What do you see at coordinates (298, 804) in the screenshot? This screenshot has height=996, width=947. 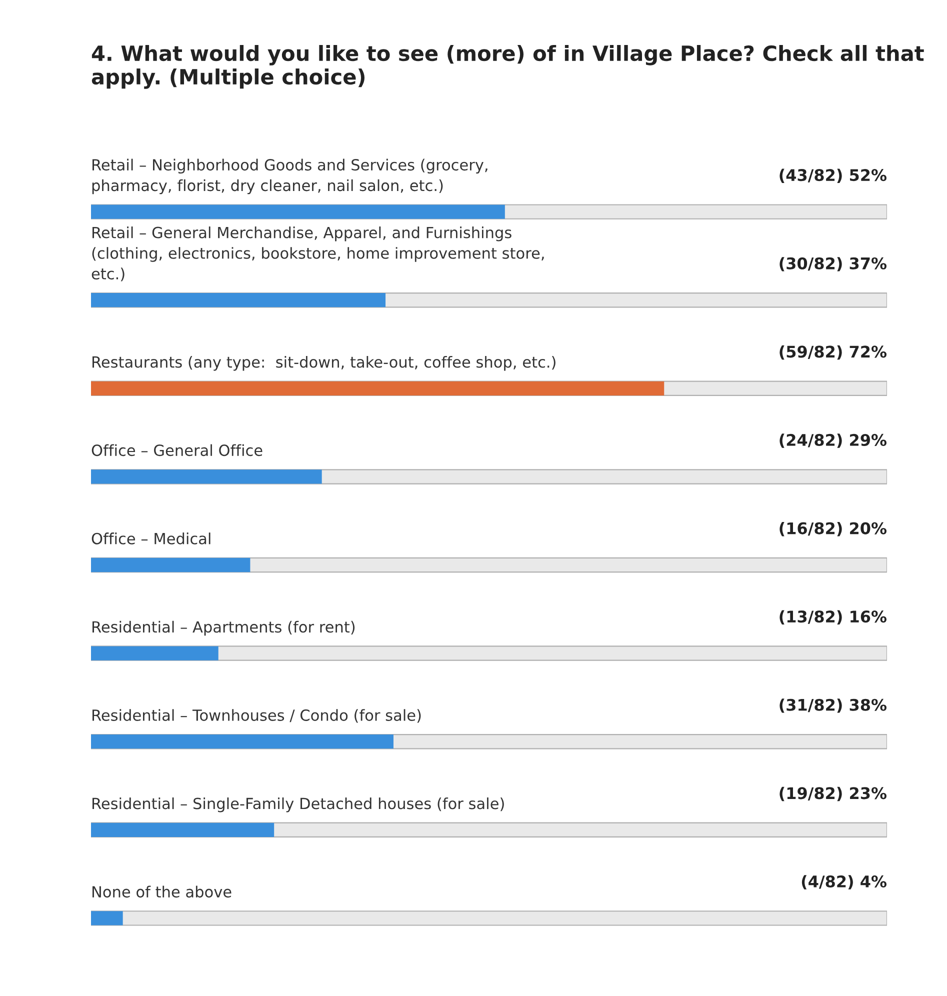 I see `y-tick-label: Residential – Single-Family Detached houses (for sale)` at bounding box center [298, 804].